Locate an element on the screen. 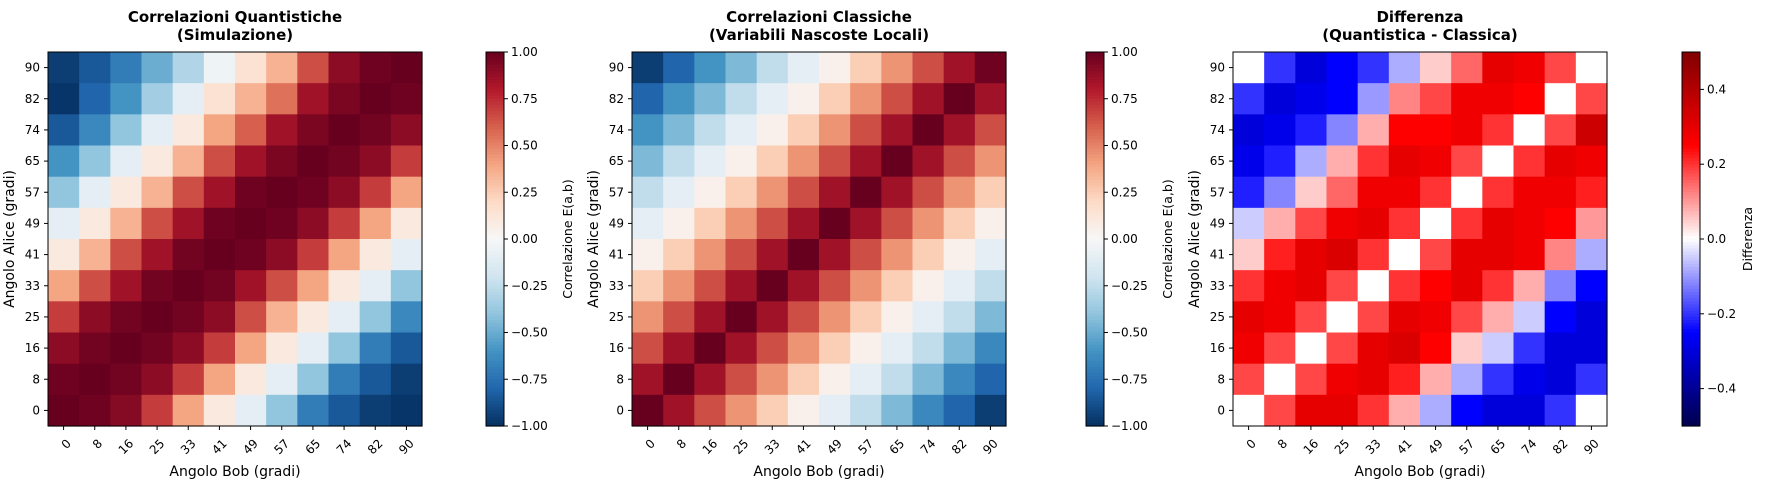  y-tick-label: 16 is located at coordinates (1217, 348).